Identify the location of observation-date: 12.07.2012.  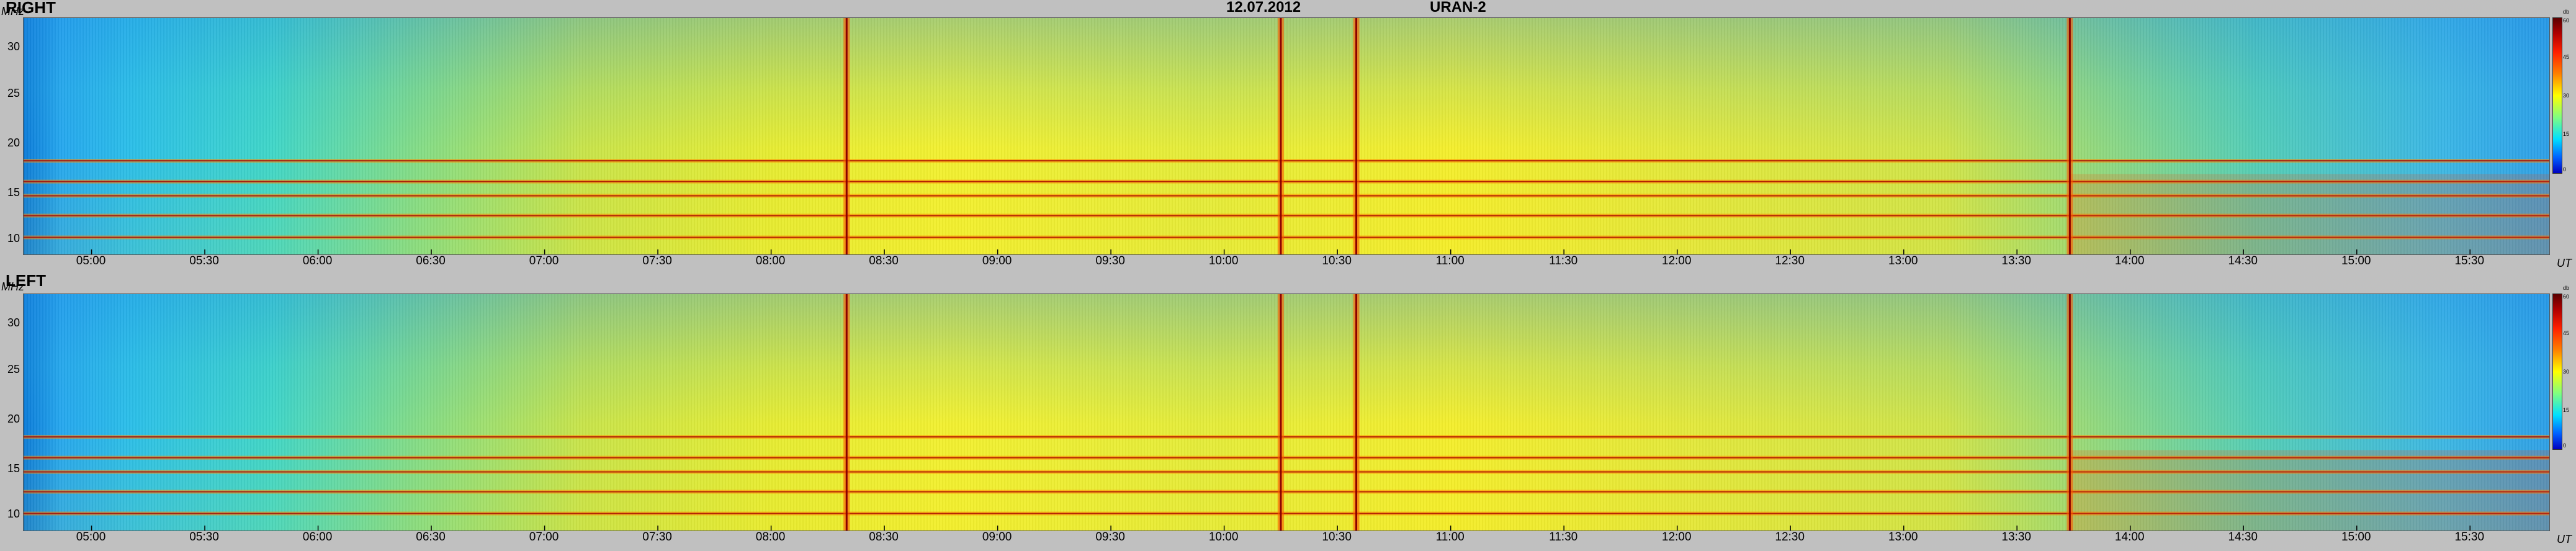
(1263, 8).